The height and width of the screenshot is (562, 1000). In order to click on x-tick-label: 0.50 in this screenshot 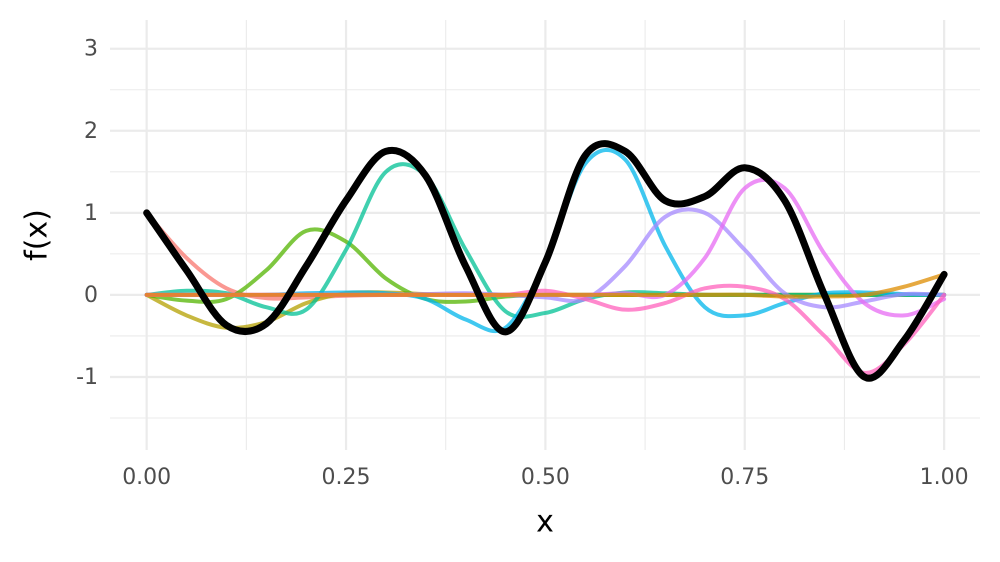, I will do `click(545, 477)`.